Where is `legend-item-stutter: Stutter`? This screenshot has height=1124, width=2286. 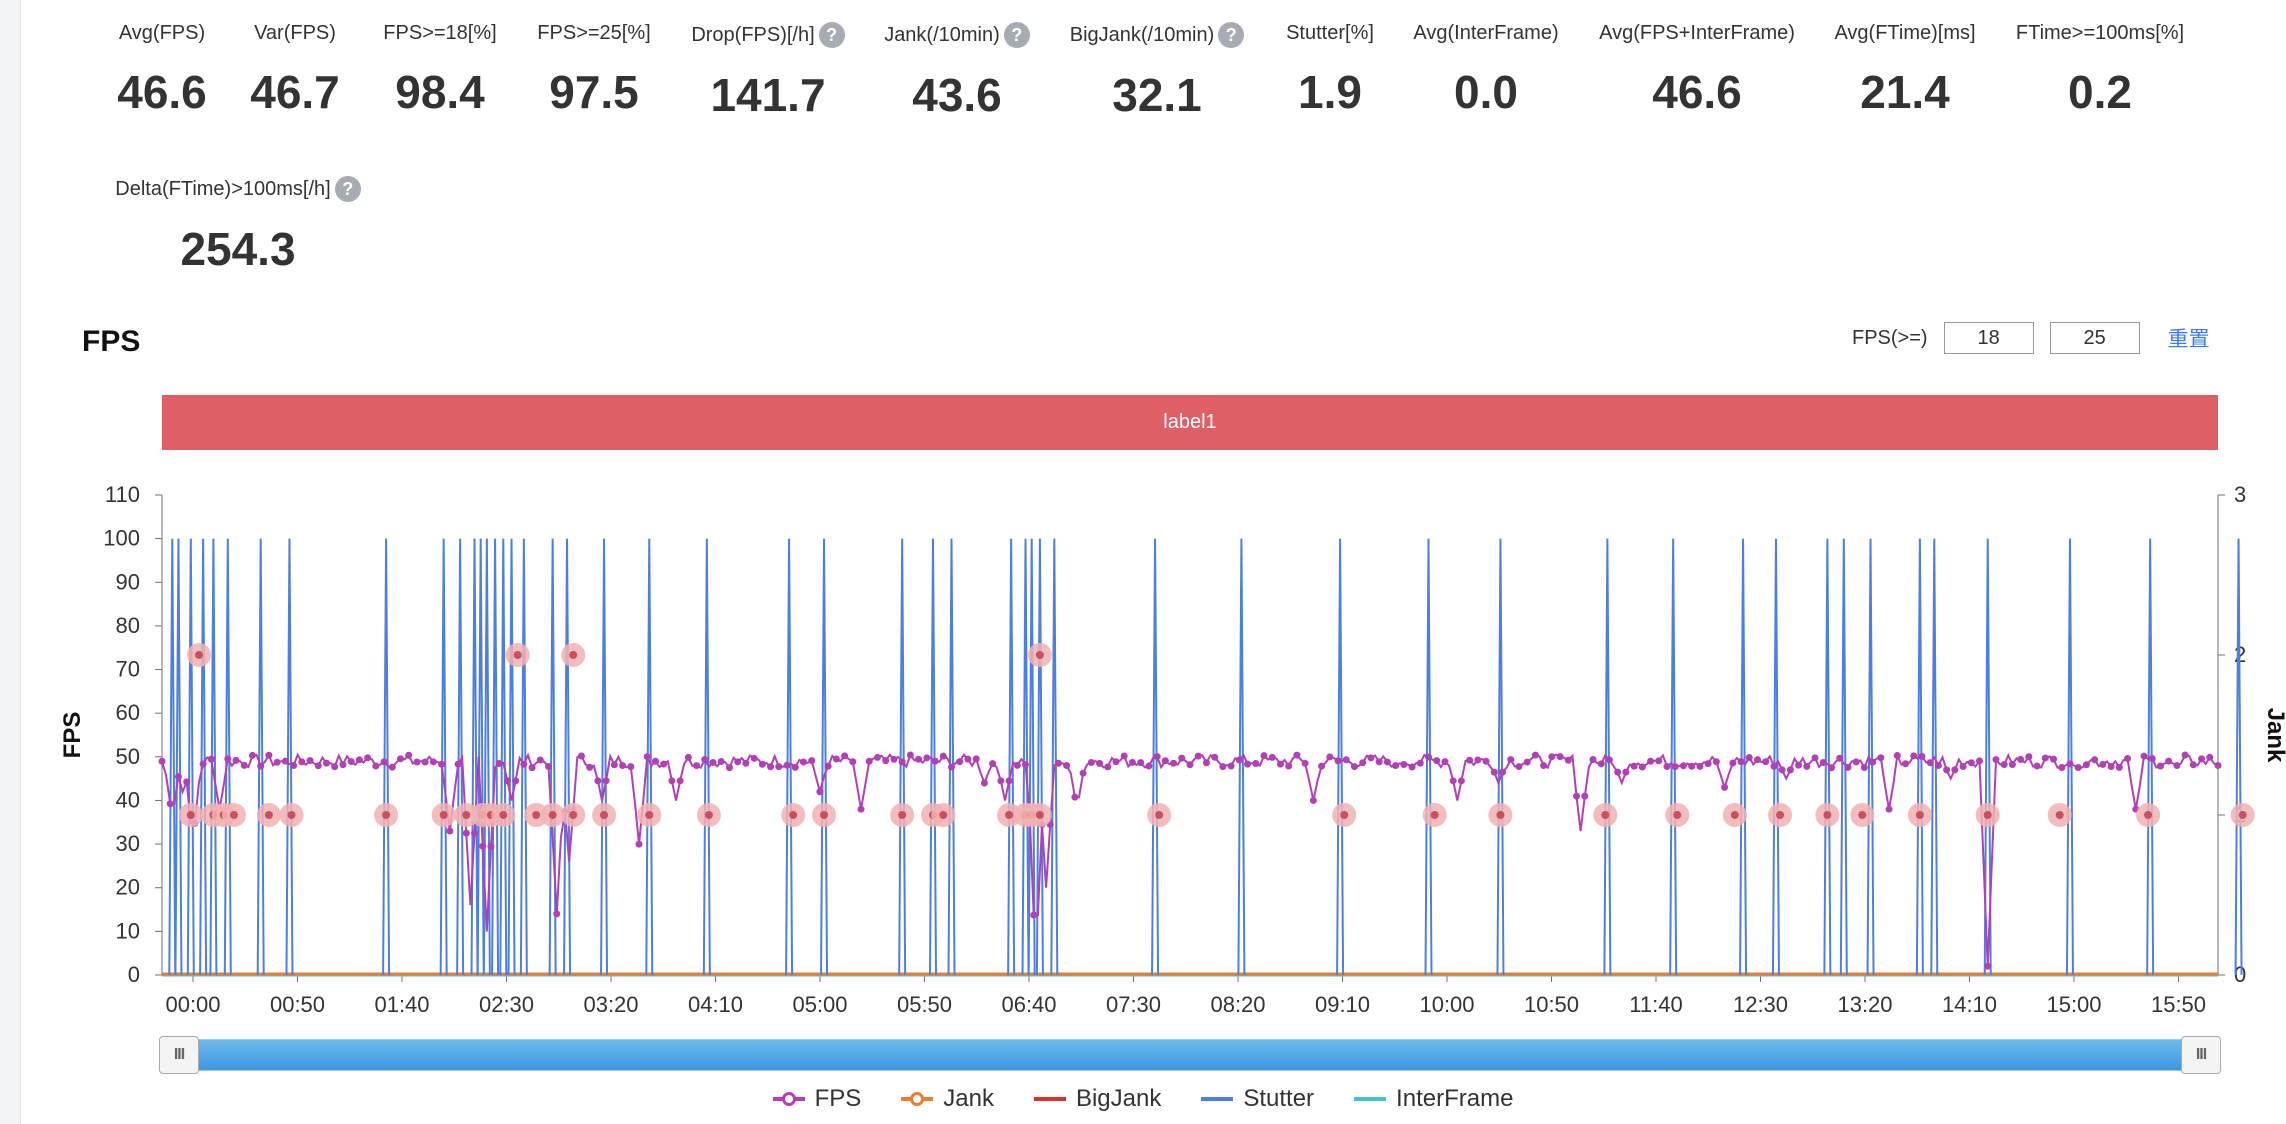
legend-item-stutter: Stutter is located at coordinates (1257, 1099).